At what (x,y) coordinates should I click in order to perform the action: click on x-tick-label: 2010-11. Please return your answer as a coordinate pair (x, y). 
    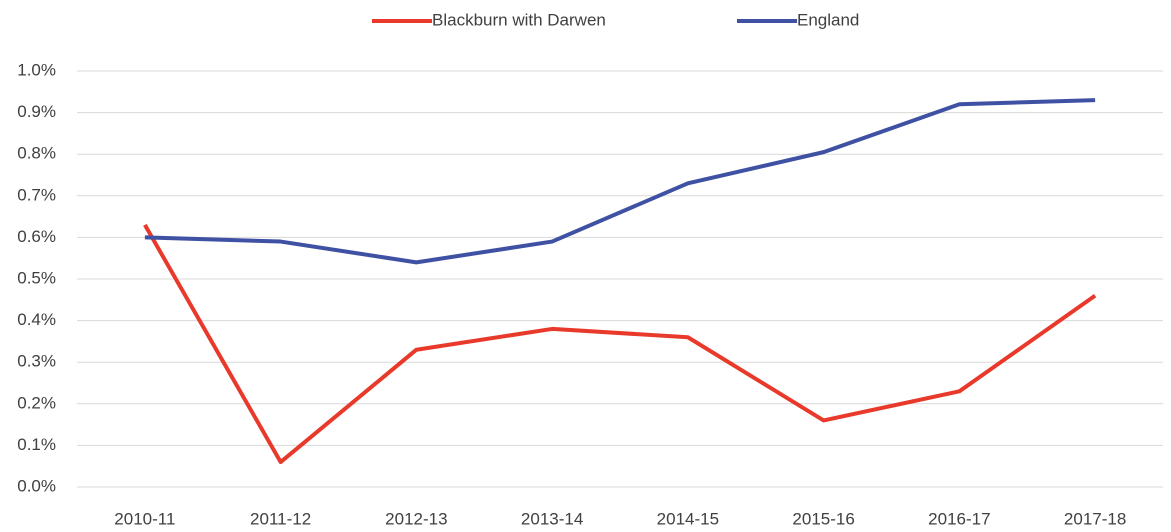
    Looking at the image, I should click on (144, 518).